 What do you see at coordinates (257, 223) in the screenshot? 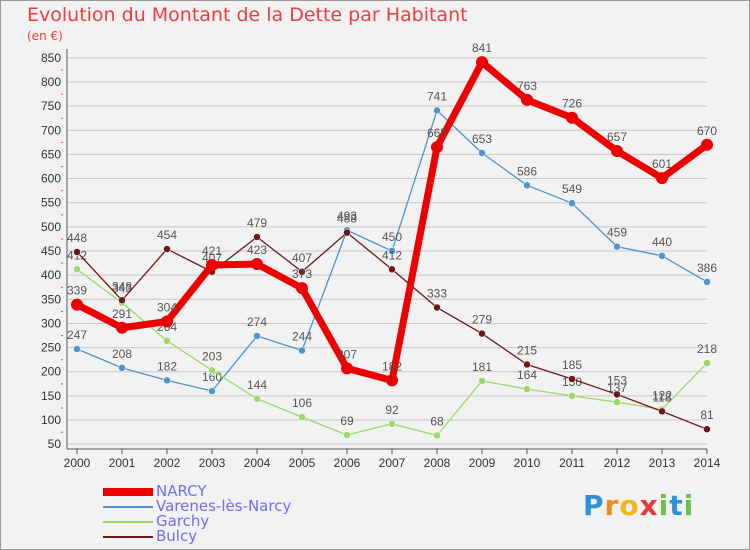
I see `data-label: 479` at bounding box center [257, 223].